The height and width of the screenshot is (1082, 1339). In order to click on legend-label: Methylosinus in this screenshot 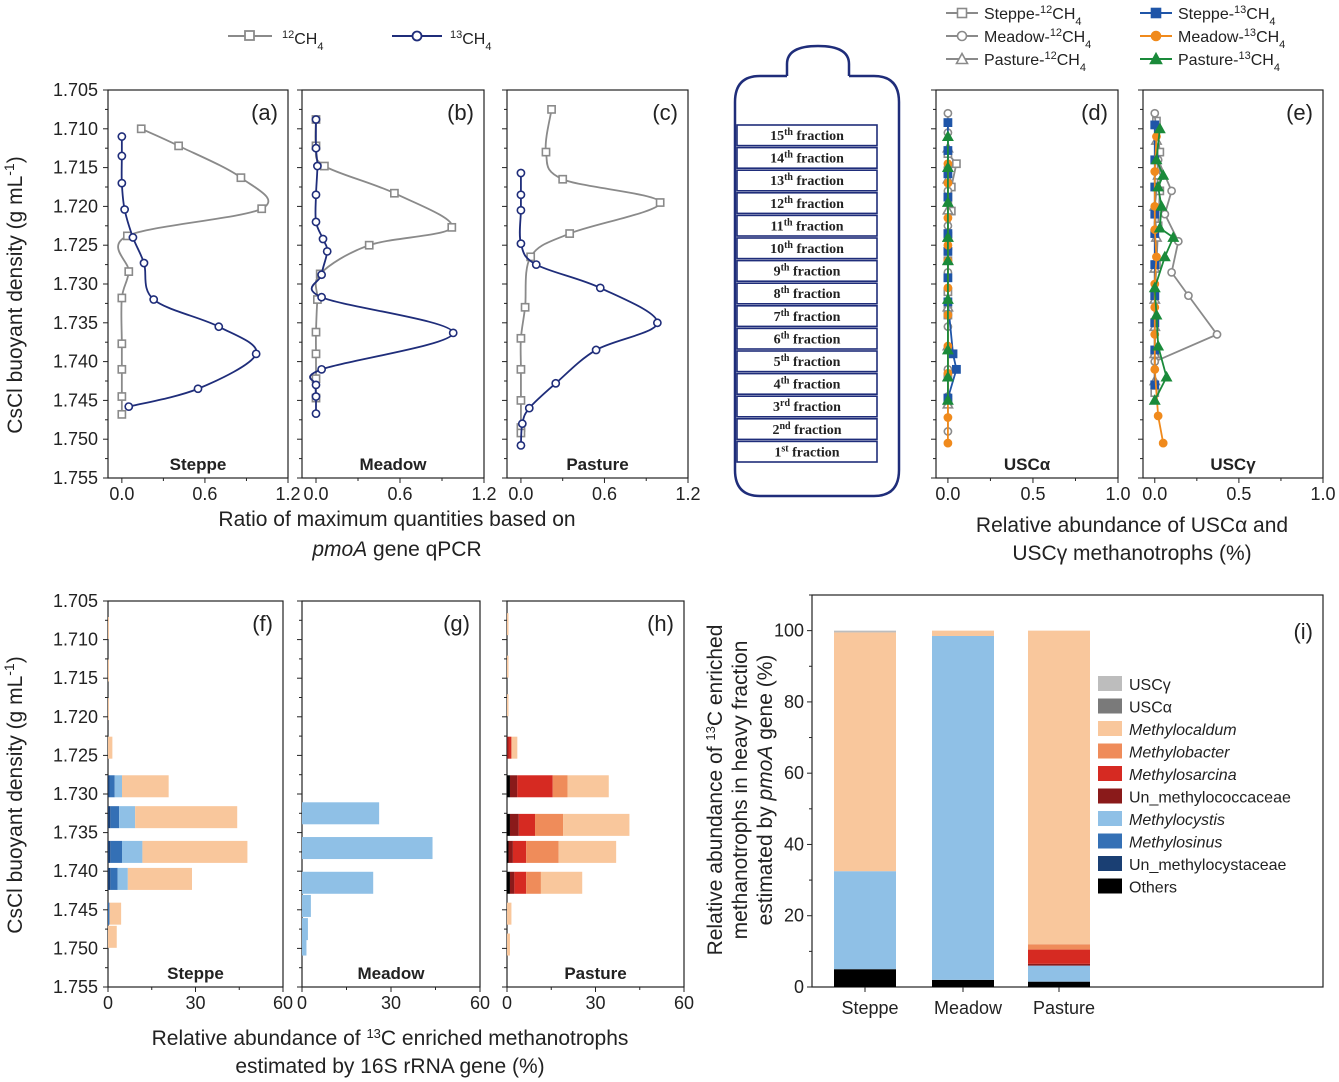, I will do `click(1175, 843)`.